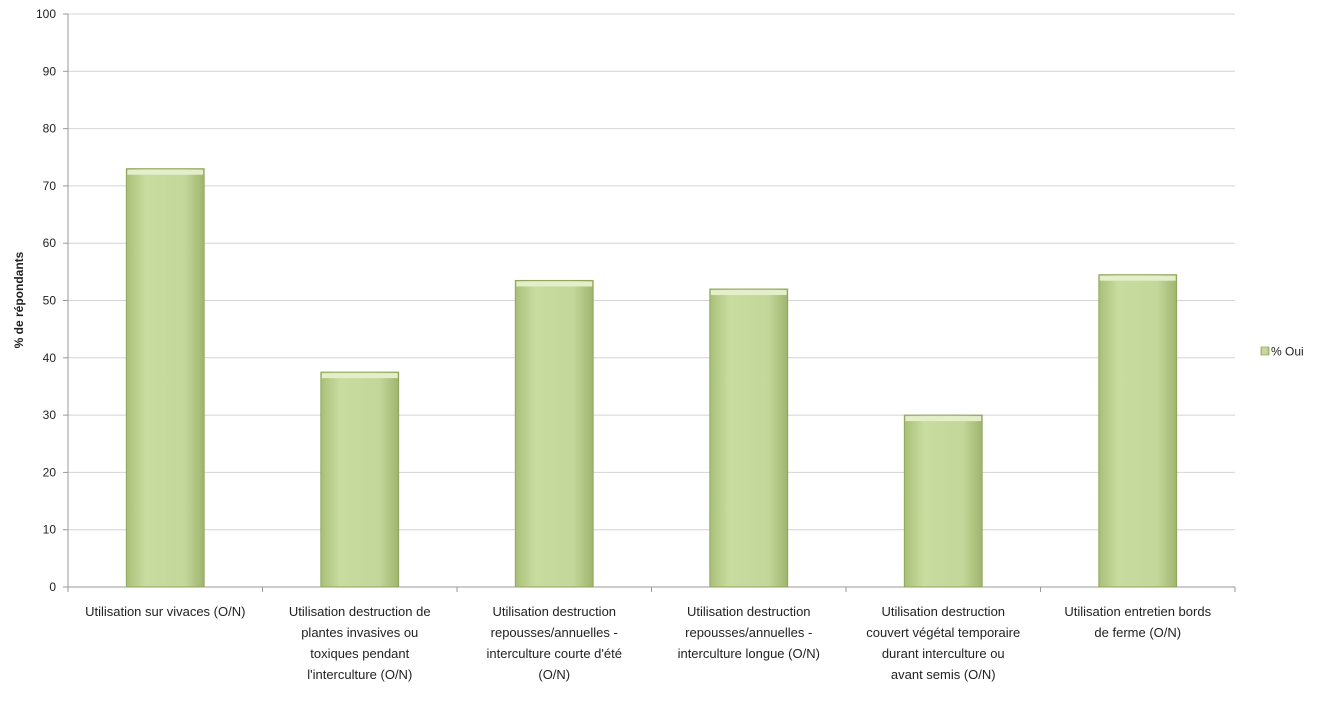 This screenshot has height=703, width=1317. I want to click on legend: % Oui, so click(1282, 352).